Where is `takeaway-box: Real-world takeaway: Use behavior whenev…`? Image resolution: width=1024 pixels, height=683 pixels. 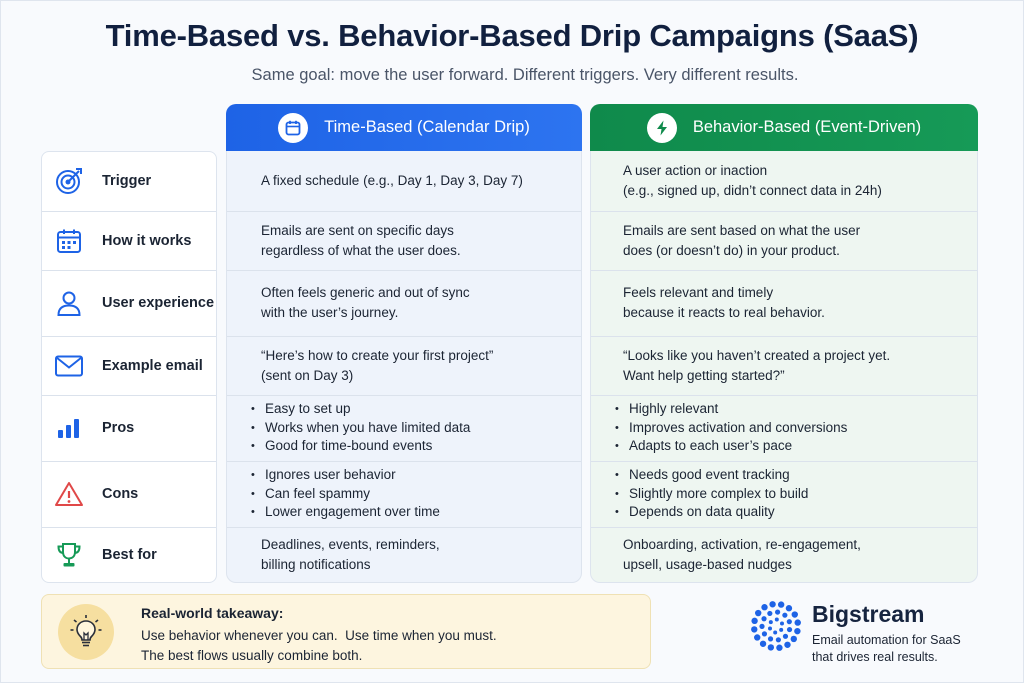
takeaway-box: Real-world takeaway: Use behavior whenev… is located at coordinates (346, 631).